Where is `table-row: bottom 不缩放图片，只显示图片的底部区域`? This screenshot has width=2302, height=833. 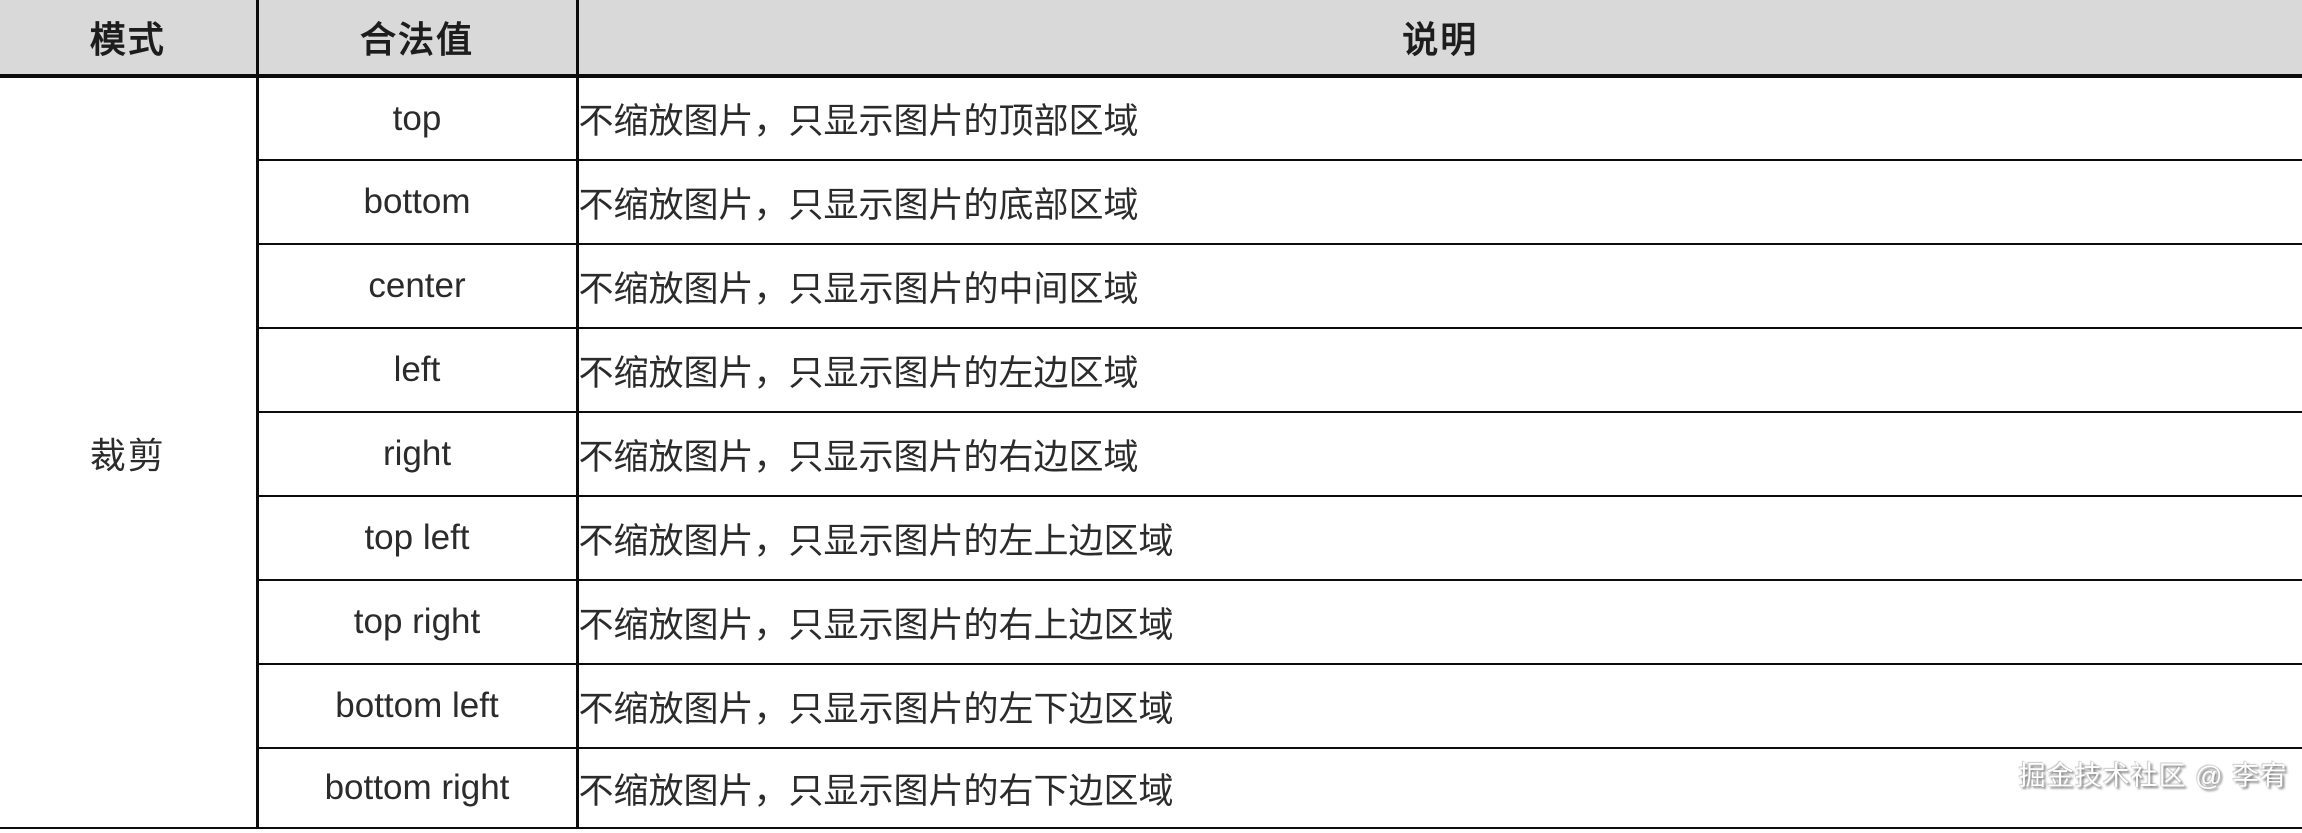
table-row: bottom 不缩放图片，只显示图片的底部区域 is located at coordinates (1151, 202).